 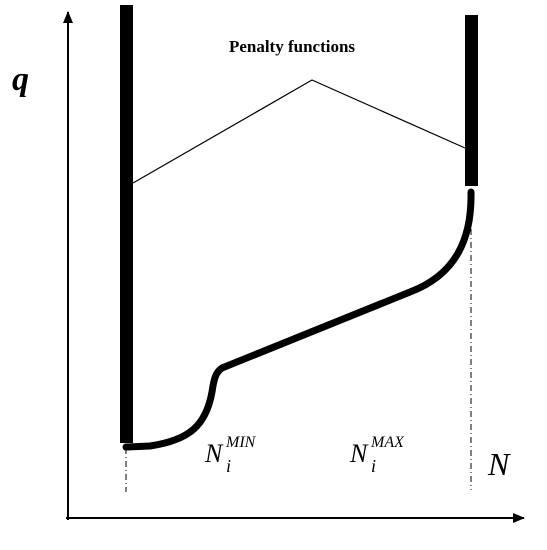 What do you see at coordinates (214, 453) in the screenshot?
I see `n-min-base: N` at bounding box center [214, 453].